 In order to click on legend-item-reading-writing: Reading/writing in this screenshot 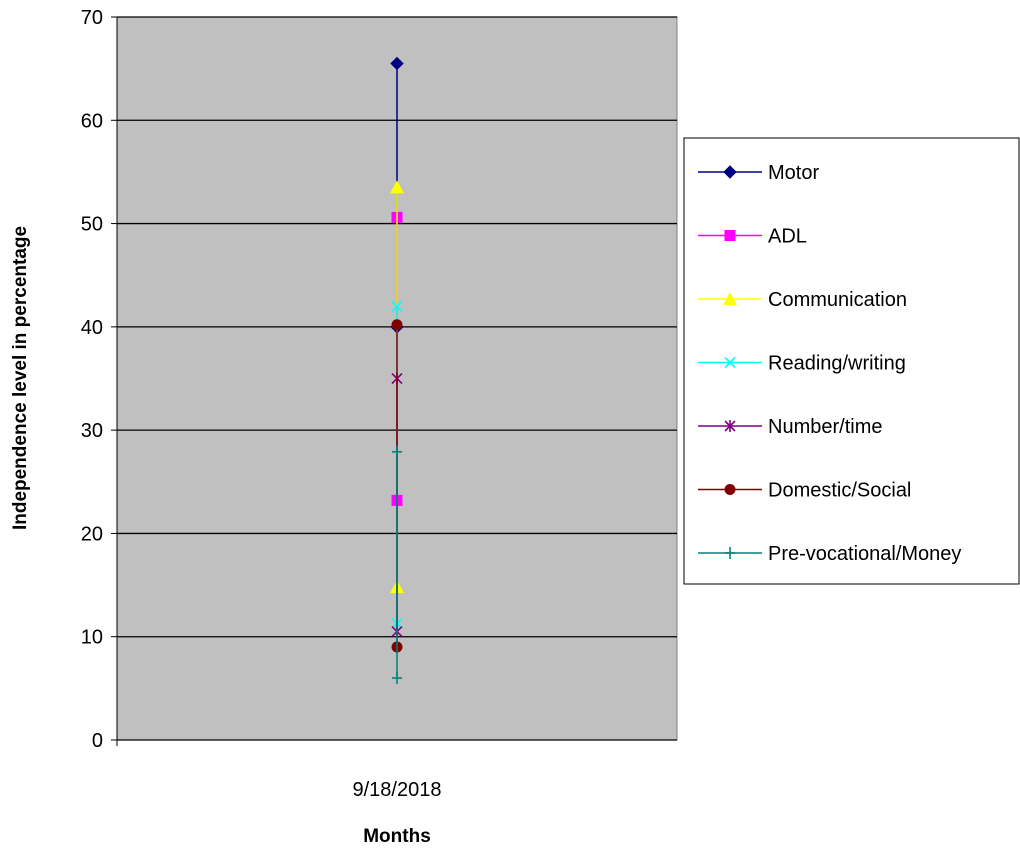, I will do `click(802, 364)`.